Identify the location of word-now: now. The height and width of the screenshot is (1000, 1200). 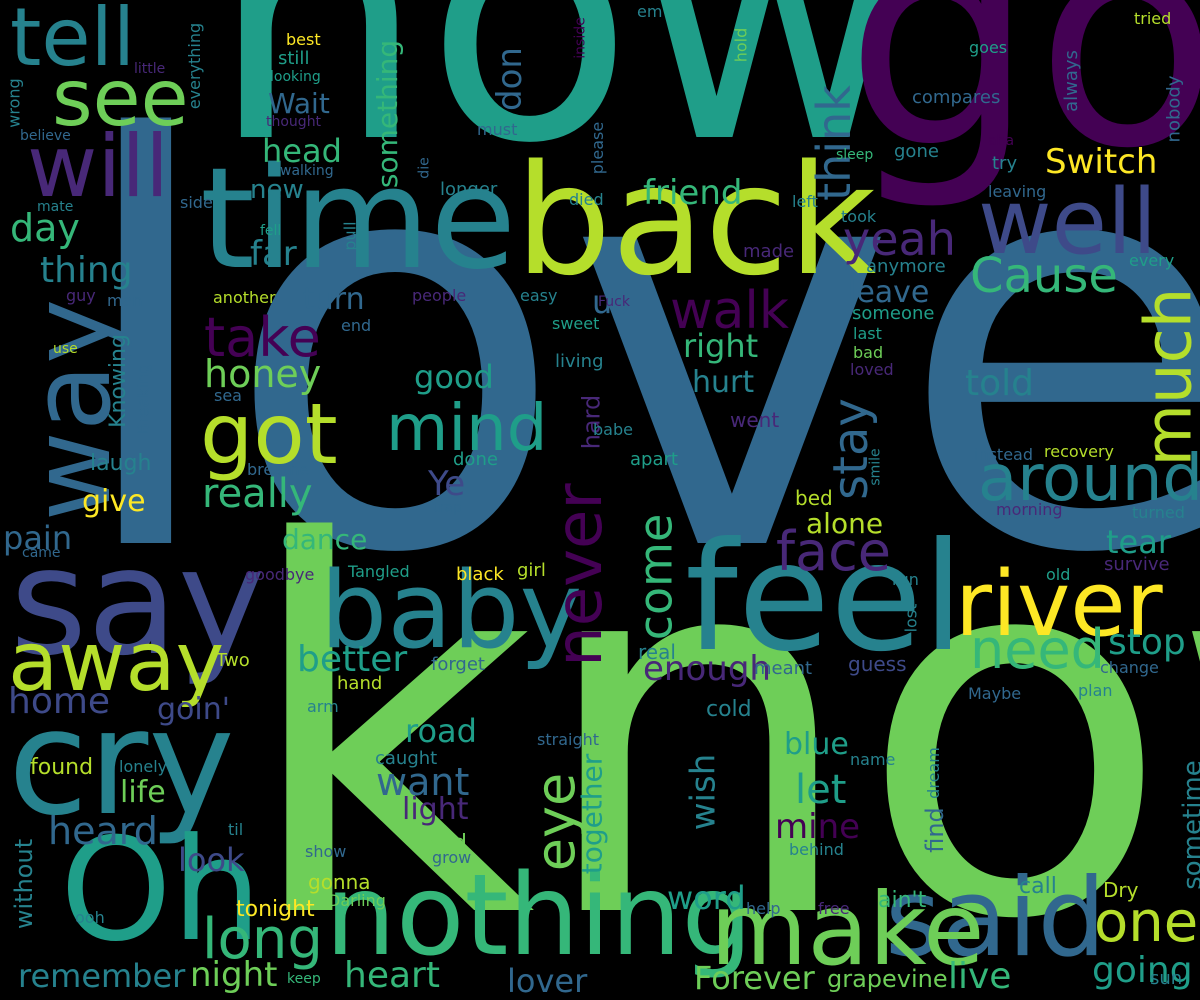
(561, 109).